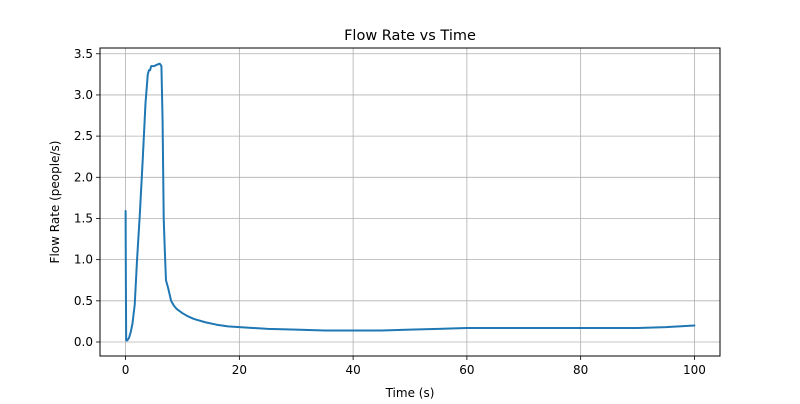 The height and width of the screenshot is (404, 800). What do you see at coordinates (694, 370) in the screenshot?
I see `x-tick-label: 100` at bounding box center [694, 370].